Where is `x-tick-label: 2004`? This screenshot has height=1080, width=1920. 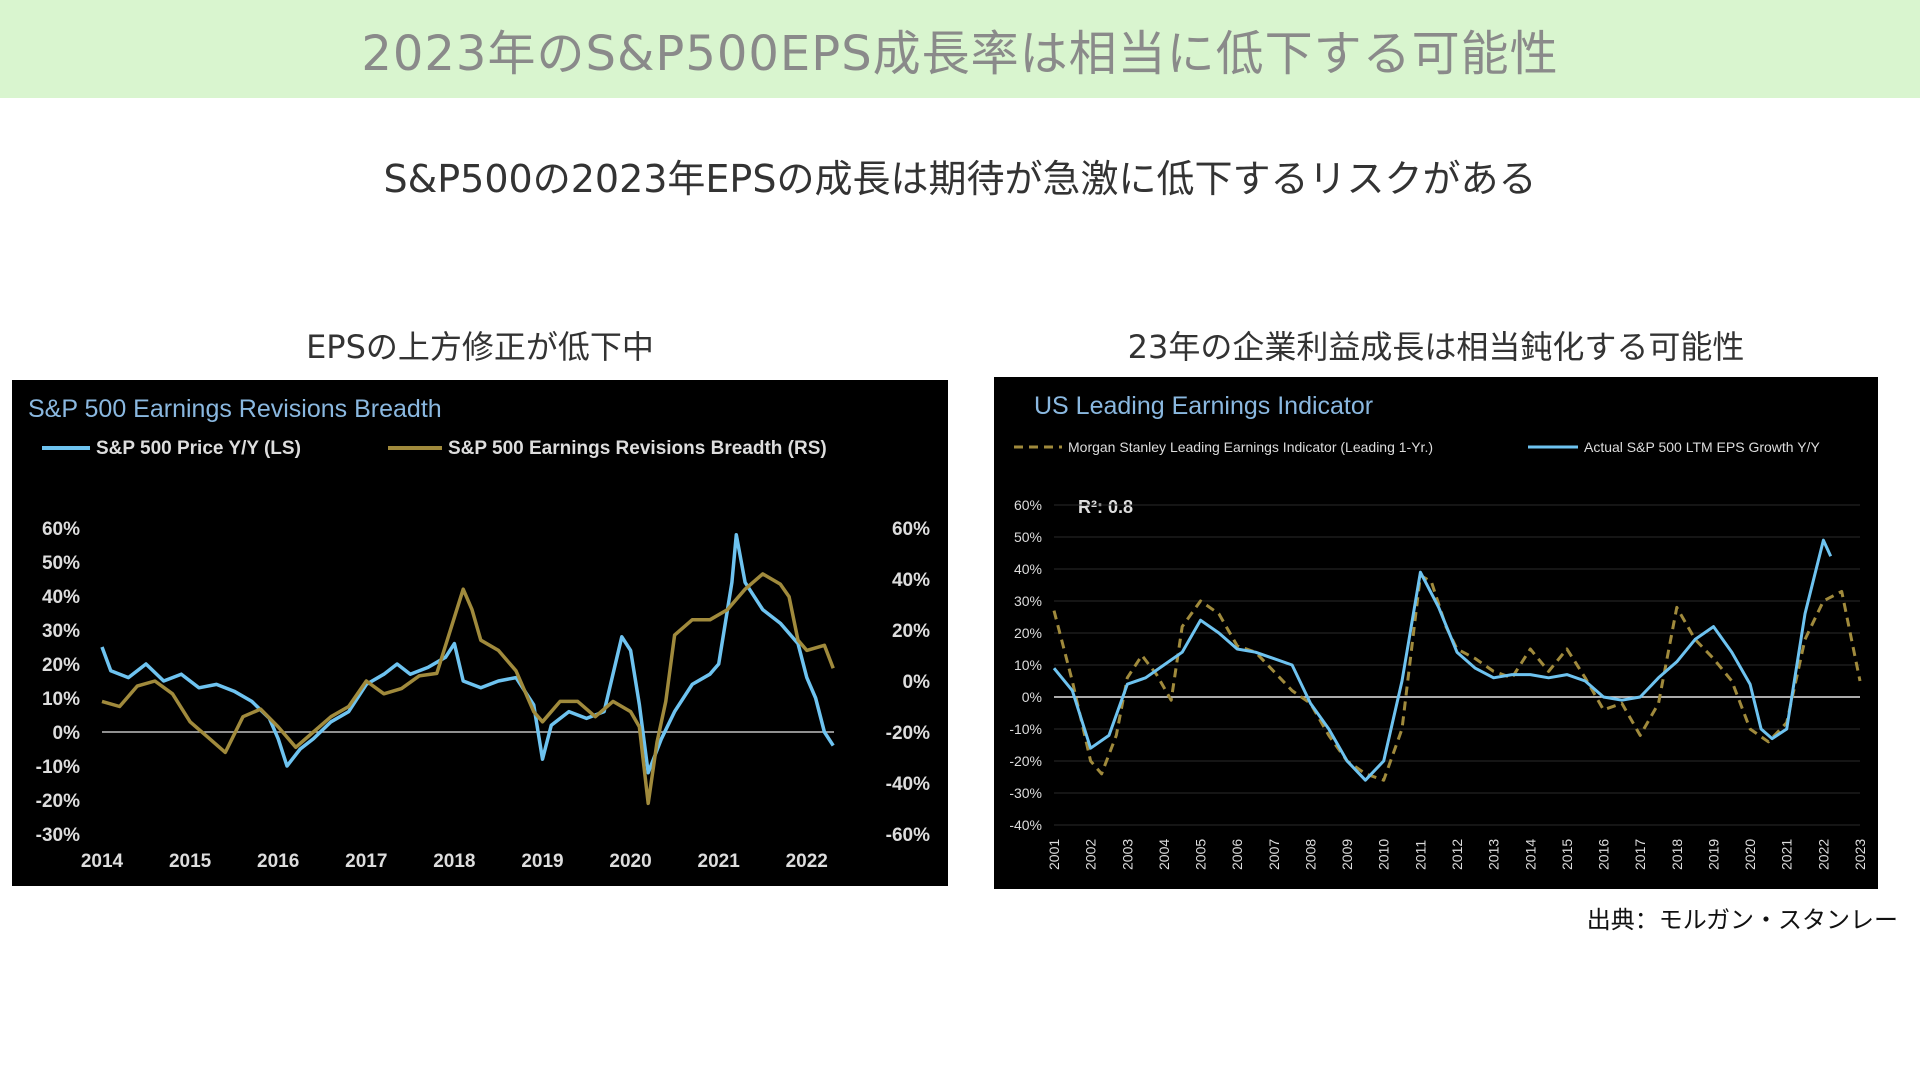 x-tick-label: 2004 is located at coordinates (1164, 854).